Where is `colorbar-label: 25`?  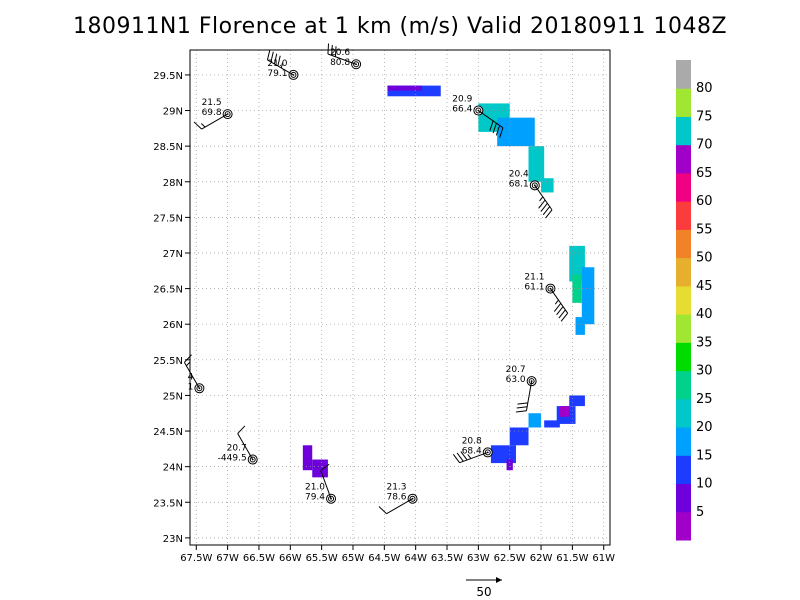
colorbar-label: 25 is located at coordinates (704, 399).